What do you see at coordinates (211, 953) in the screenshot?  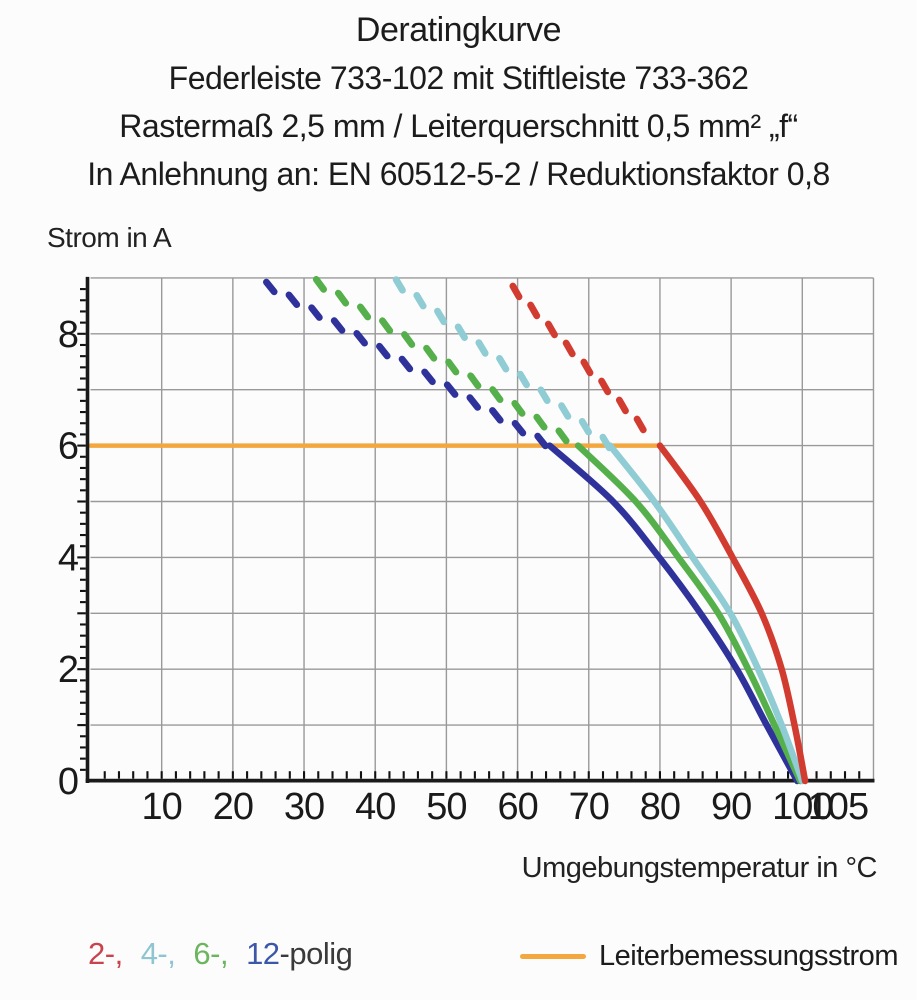 I see `legend-item-6polig: 6-,` at bounding box center [211, 953].